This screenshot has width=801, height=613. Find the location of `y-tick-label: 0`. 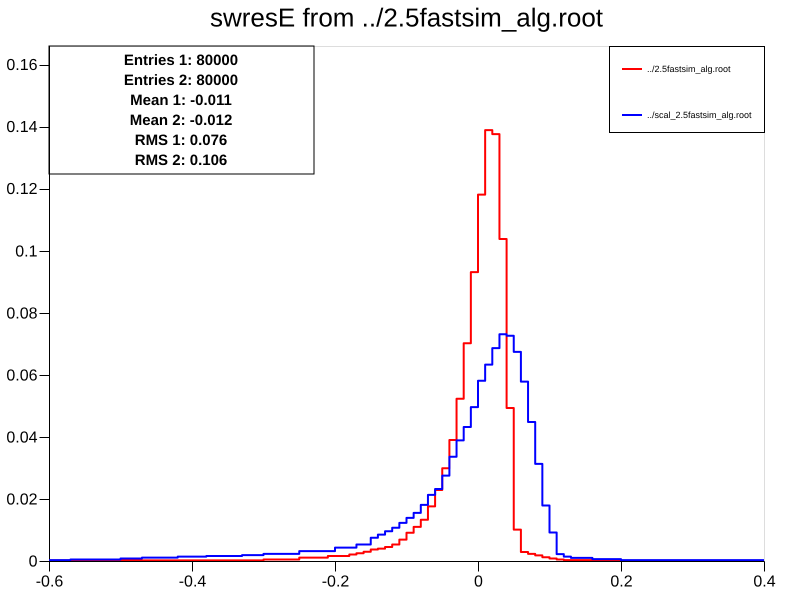

y-tick-label: 0 is located at coordinates (33, 562).